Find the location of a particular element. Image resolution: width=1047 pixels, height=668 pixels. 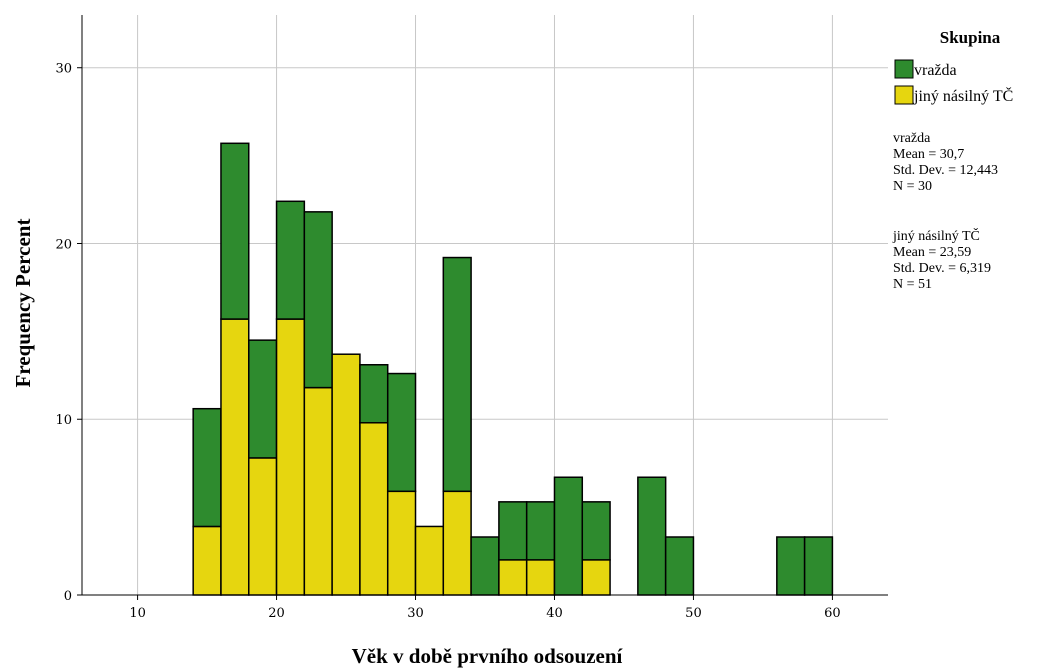

legend: Skupina vražda jiný násilný TČ is located at coordinates (953, 66).